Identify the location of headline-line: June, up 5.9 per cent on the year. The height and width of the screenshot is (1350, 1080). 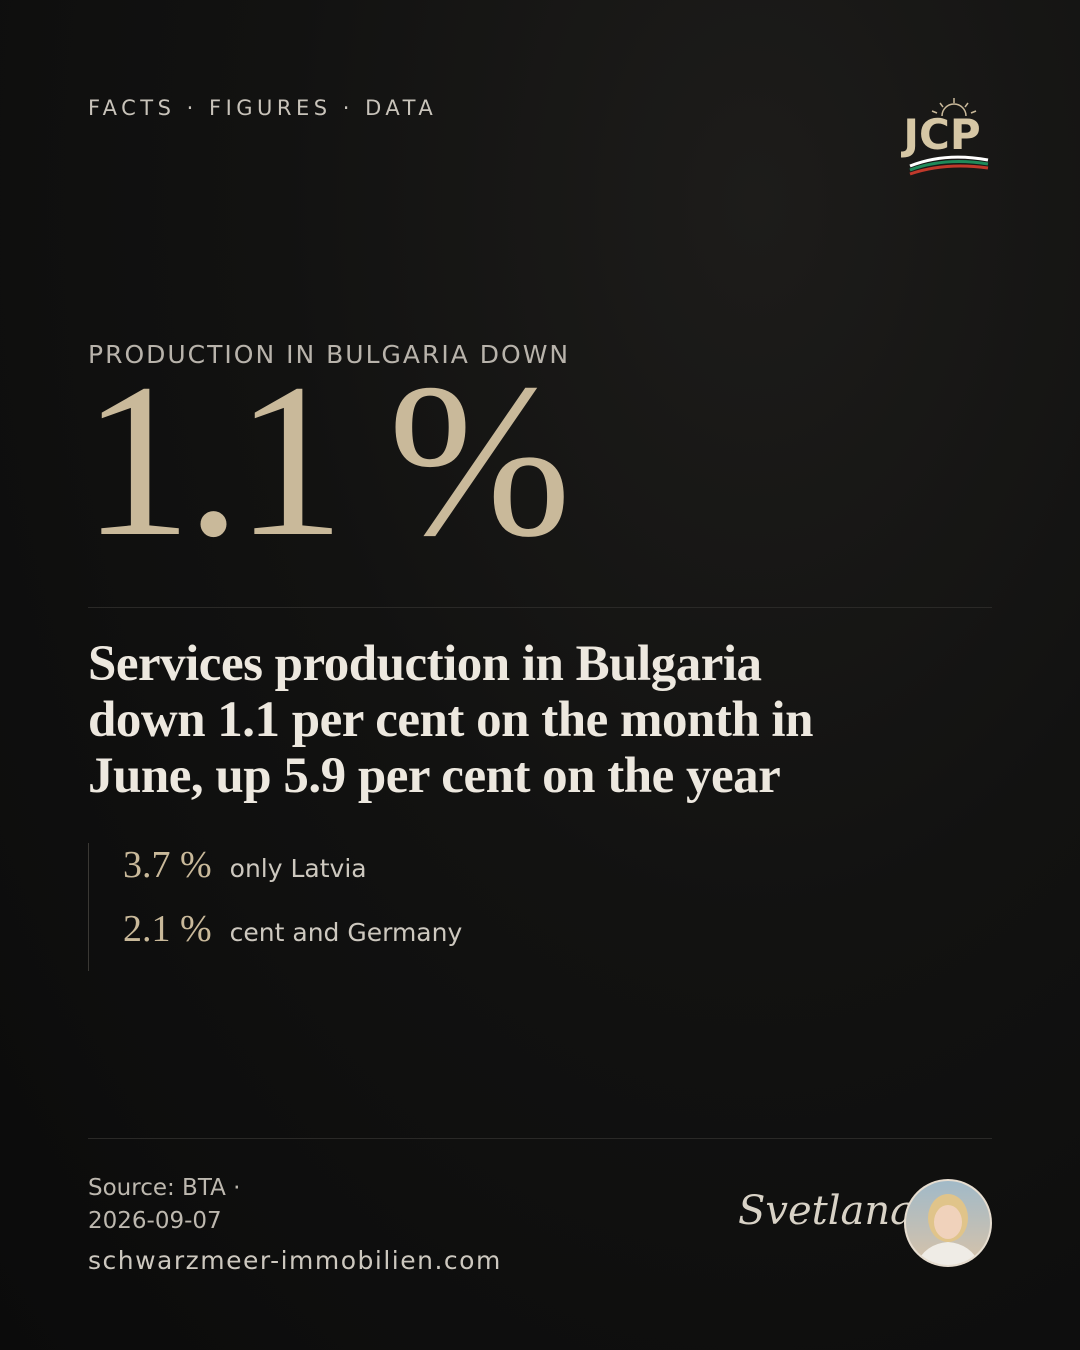
(434, 776).